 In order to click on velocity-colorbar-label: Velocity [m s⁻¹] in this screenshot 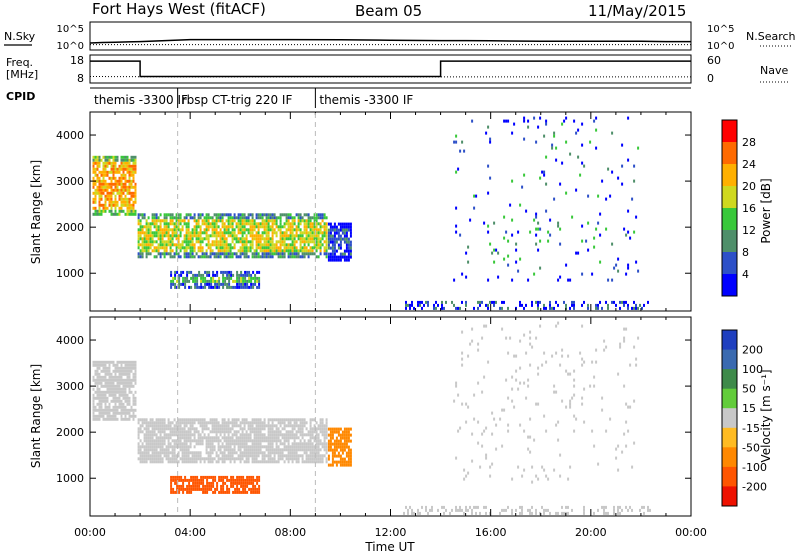, I will do `click(766, 415)`.